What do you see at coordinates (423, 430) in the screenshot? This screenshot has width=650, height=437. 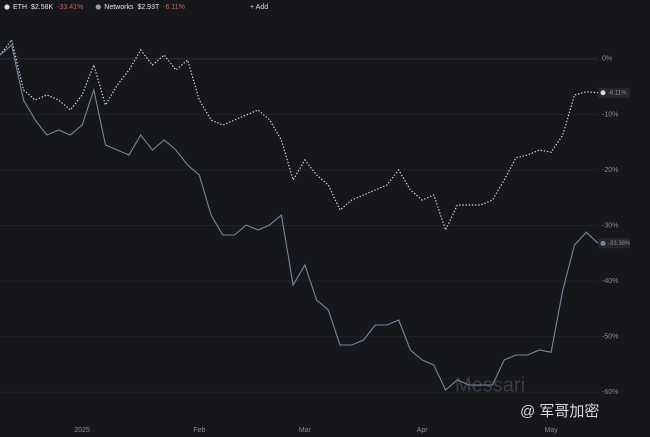 I see `x-tick-label: Apr` at bounding box center [423, 430].